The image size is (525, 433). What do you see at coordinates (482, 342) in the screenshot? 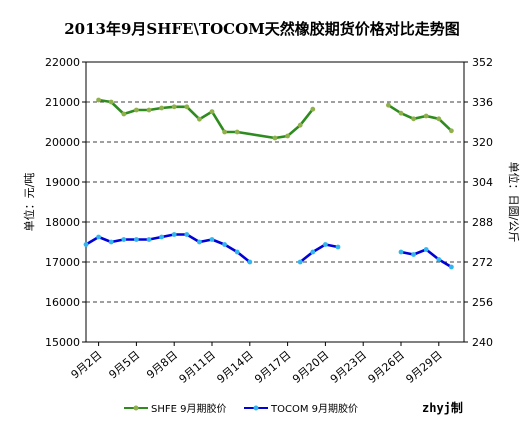
I see `right-tick-label: 240` at bounding box center [482, 342].